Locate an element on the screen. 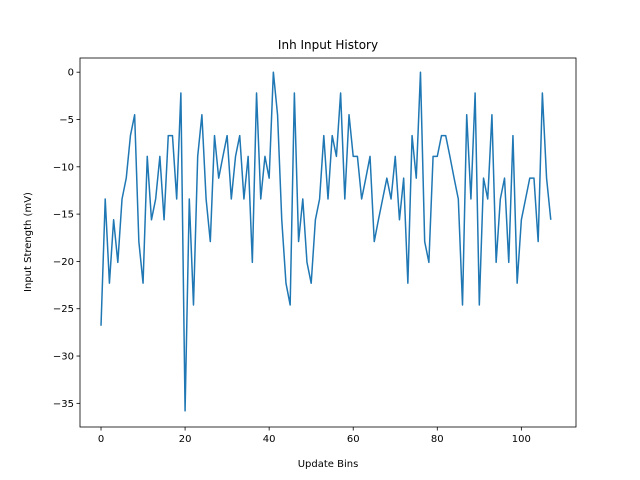 This screenshot has width=640, height=480. y-tick-label: −35 is located at coordinates (63, 404).